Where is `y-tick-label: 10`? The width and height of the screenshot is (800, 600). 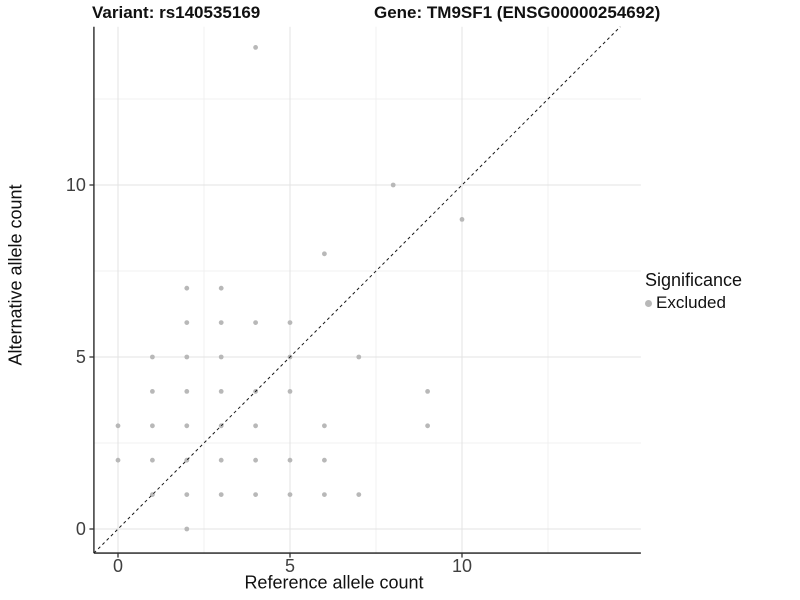
y-tick-label: 10 is located at coordinates (76, 185).